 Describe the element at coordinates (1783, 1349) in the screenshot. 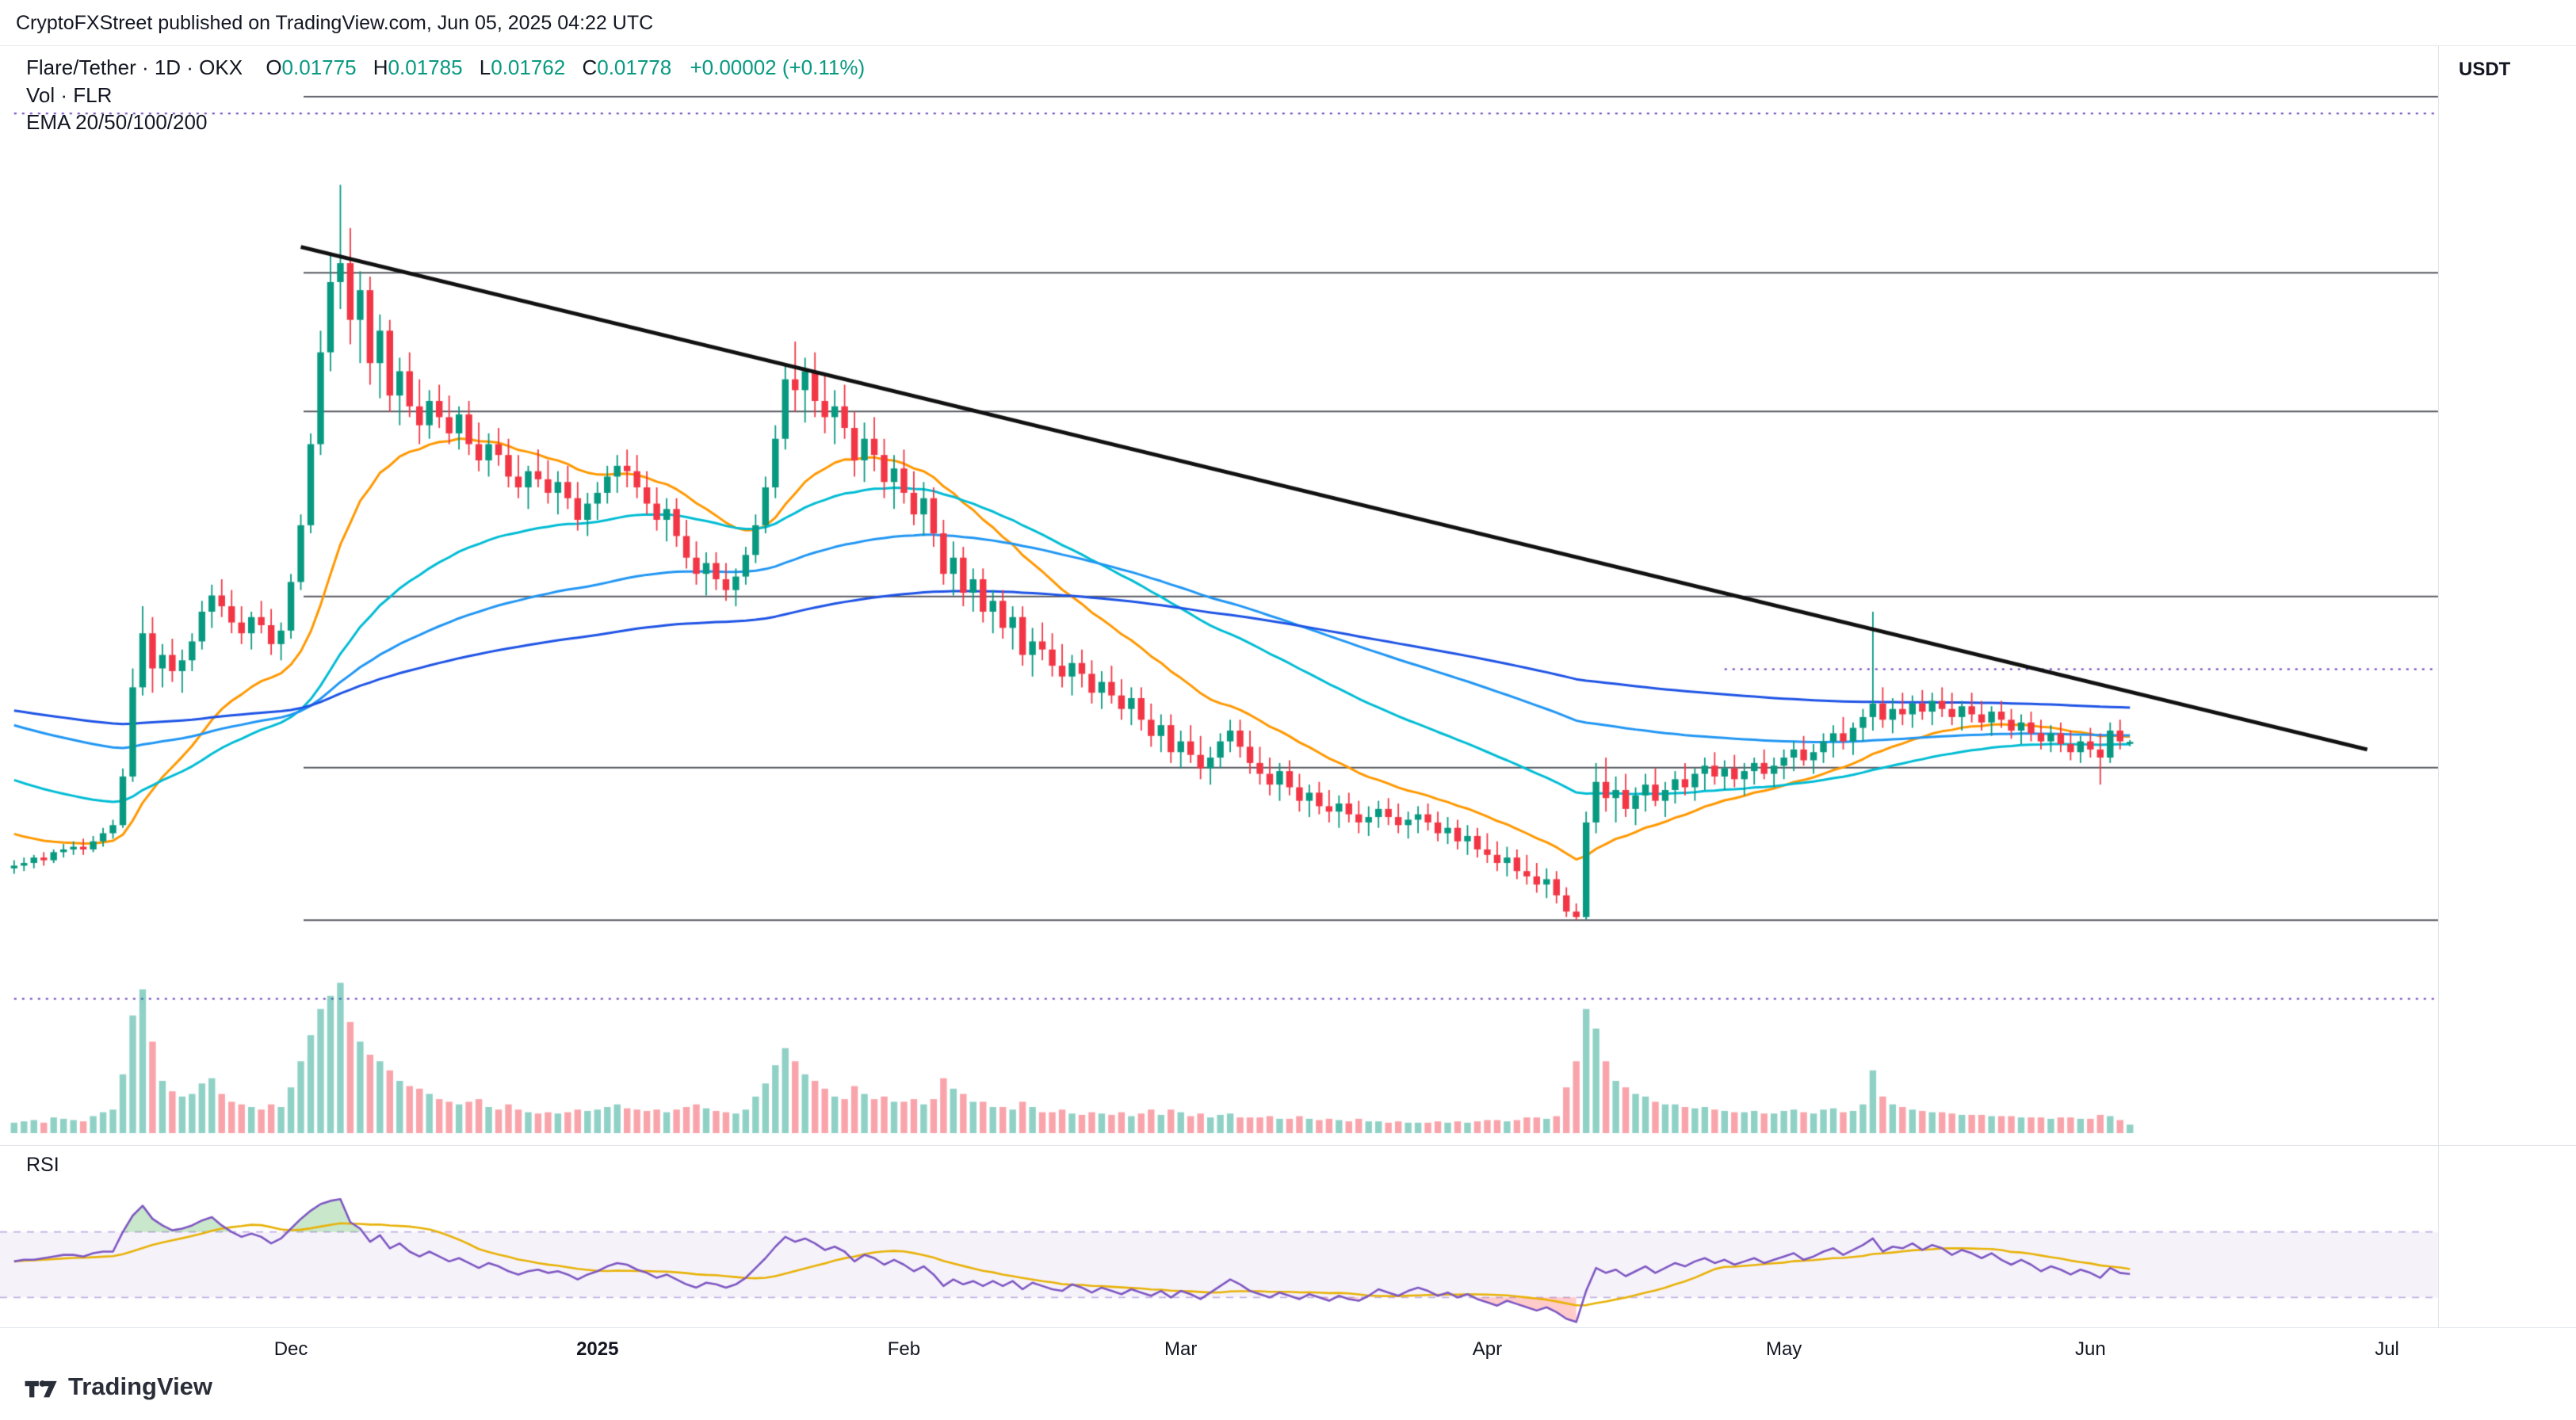

I see `time-axis-label: May` at that location.